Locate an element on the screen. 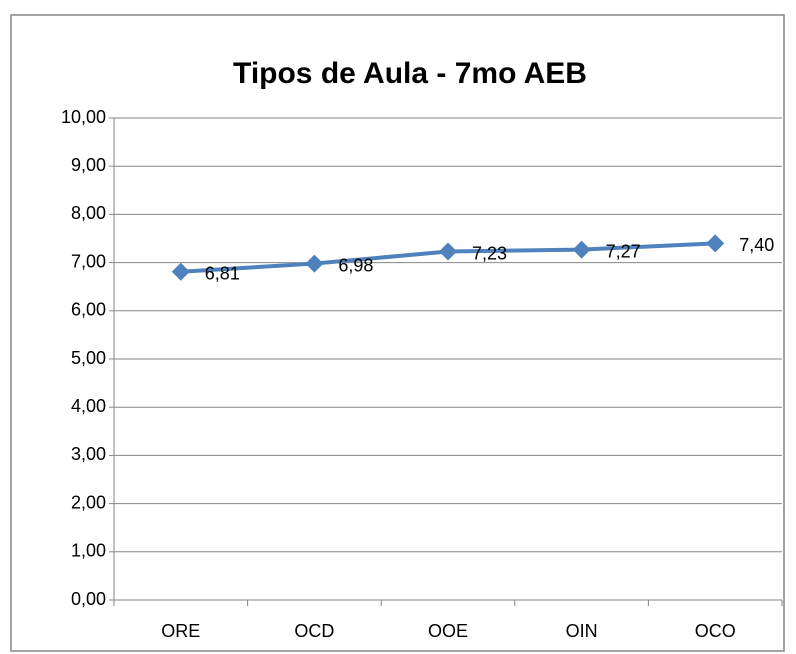  data-label: 6,98 is located at coordinates (355, 265).